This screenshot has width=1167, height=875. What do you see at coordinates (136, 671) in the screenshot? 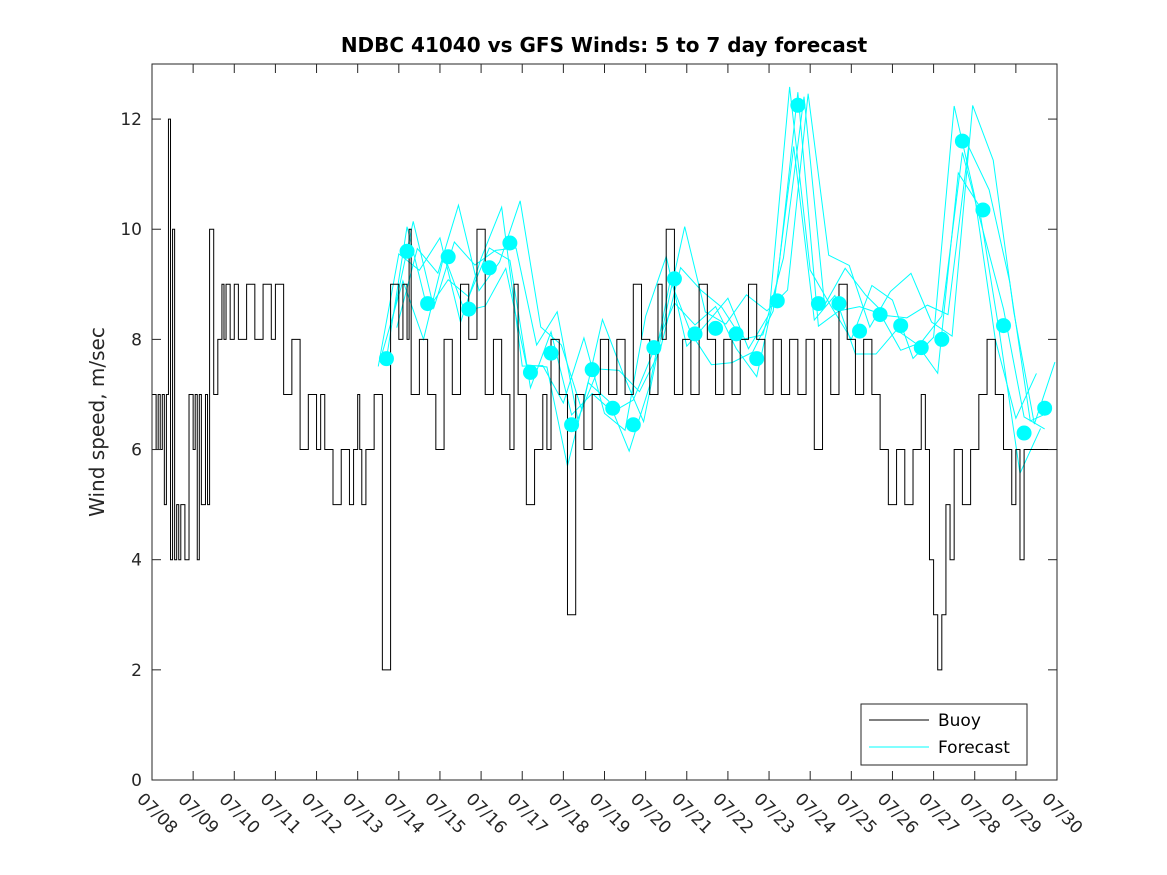
I see `y-tick-label: 2` at bounding box center [136, 671].